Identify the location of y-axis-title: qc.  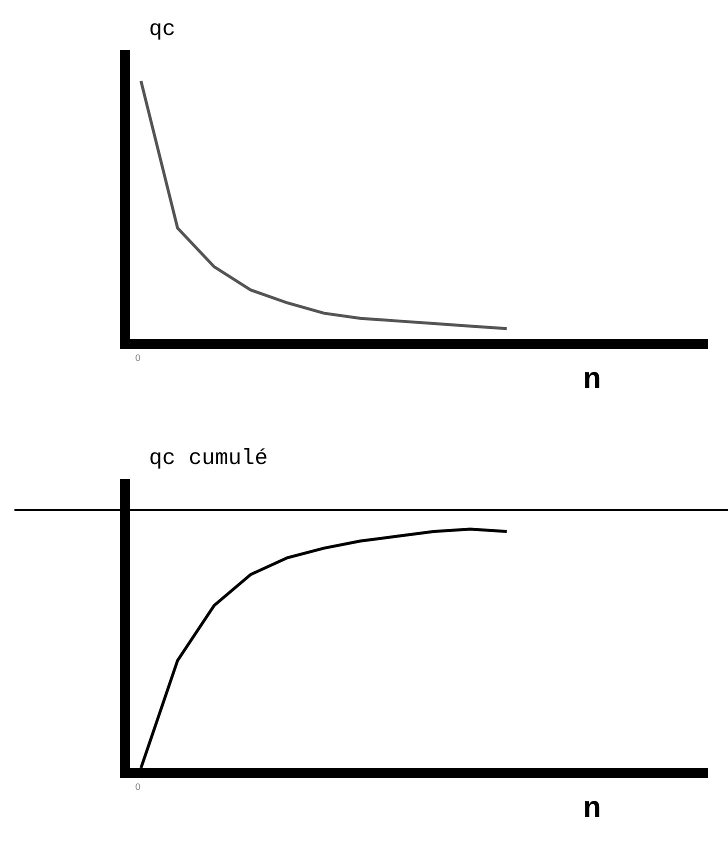
(162, 29).